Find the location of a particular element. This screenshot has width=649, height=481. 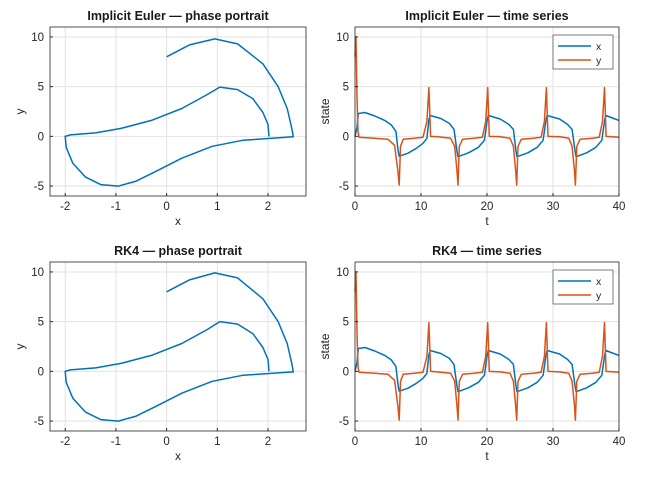

chart-title: Implicit Euler — time series is located at coordinates (486, 16).